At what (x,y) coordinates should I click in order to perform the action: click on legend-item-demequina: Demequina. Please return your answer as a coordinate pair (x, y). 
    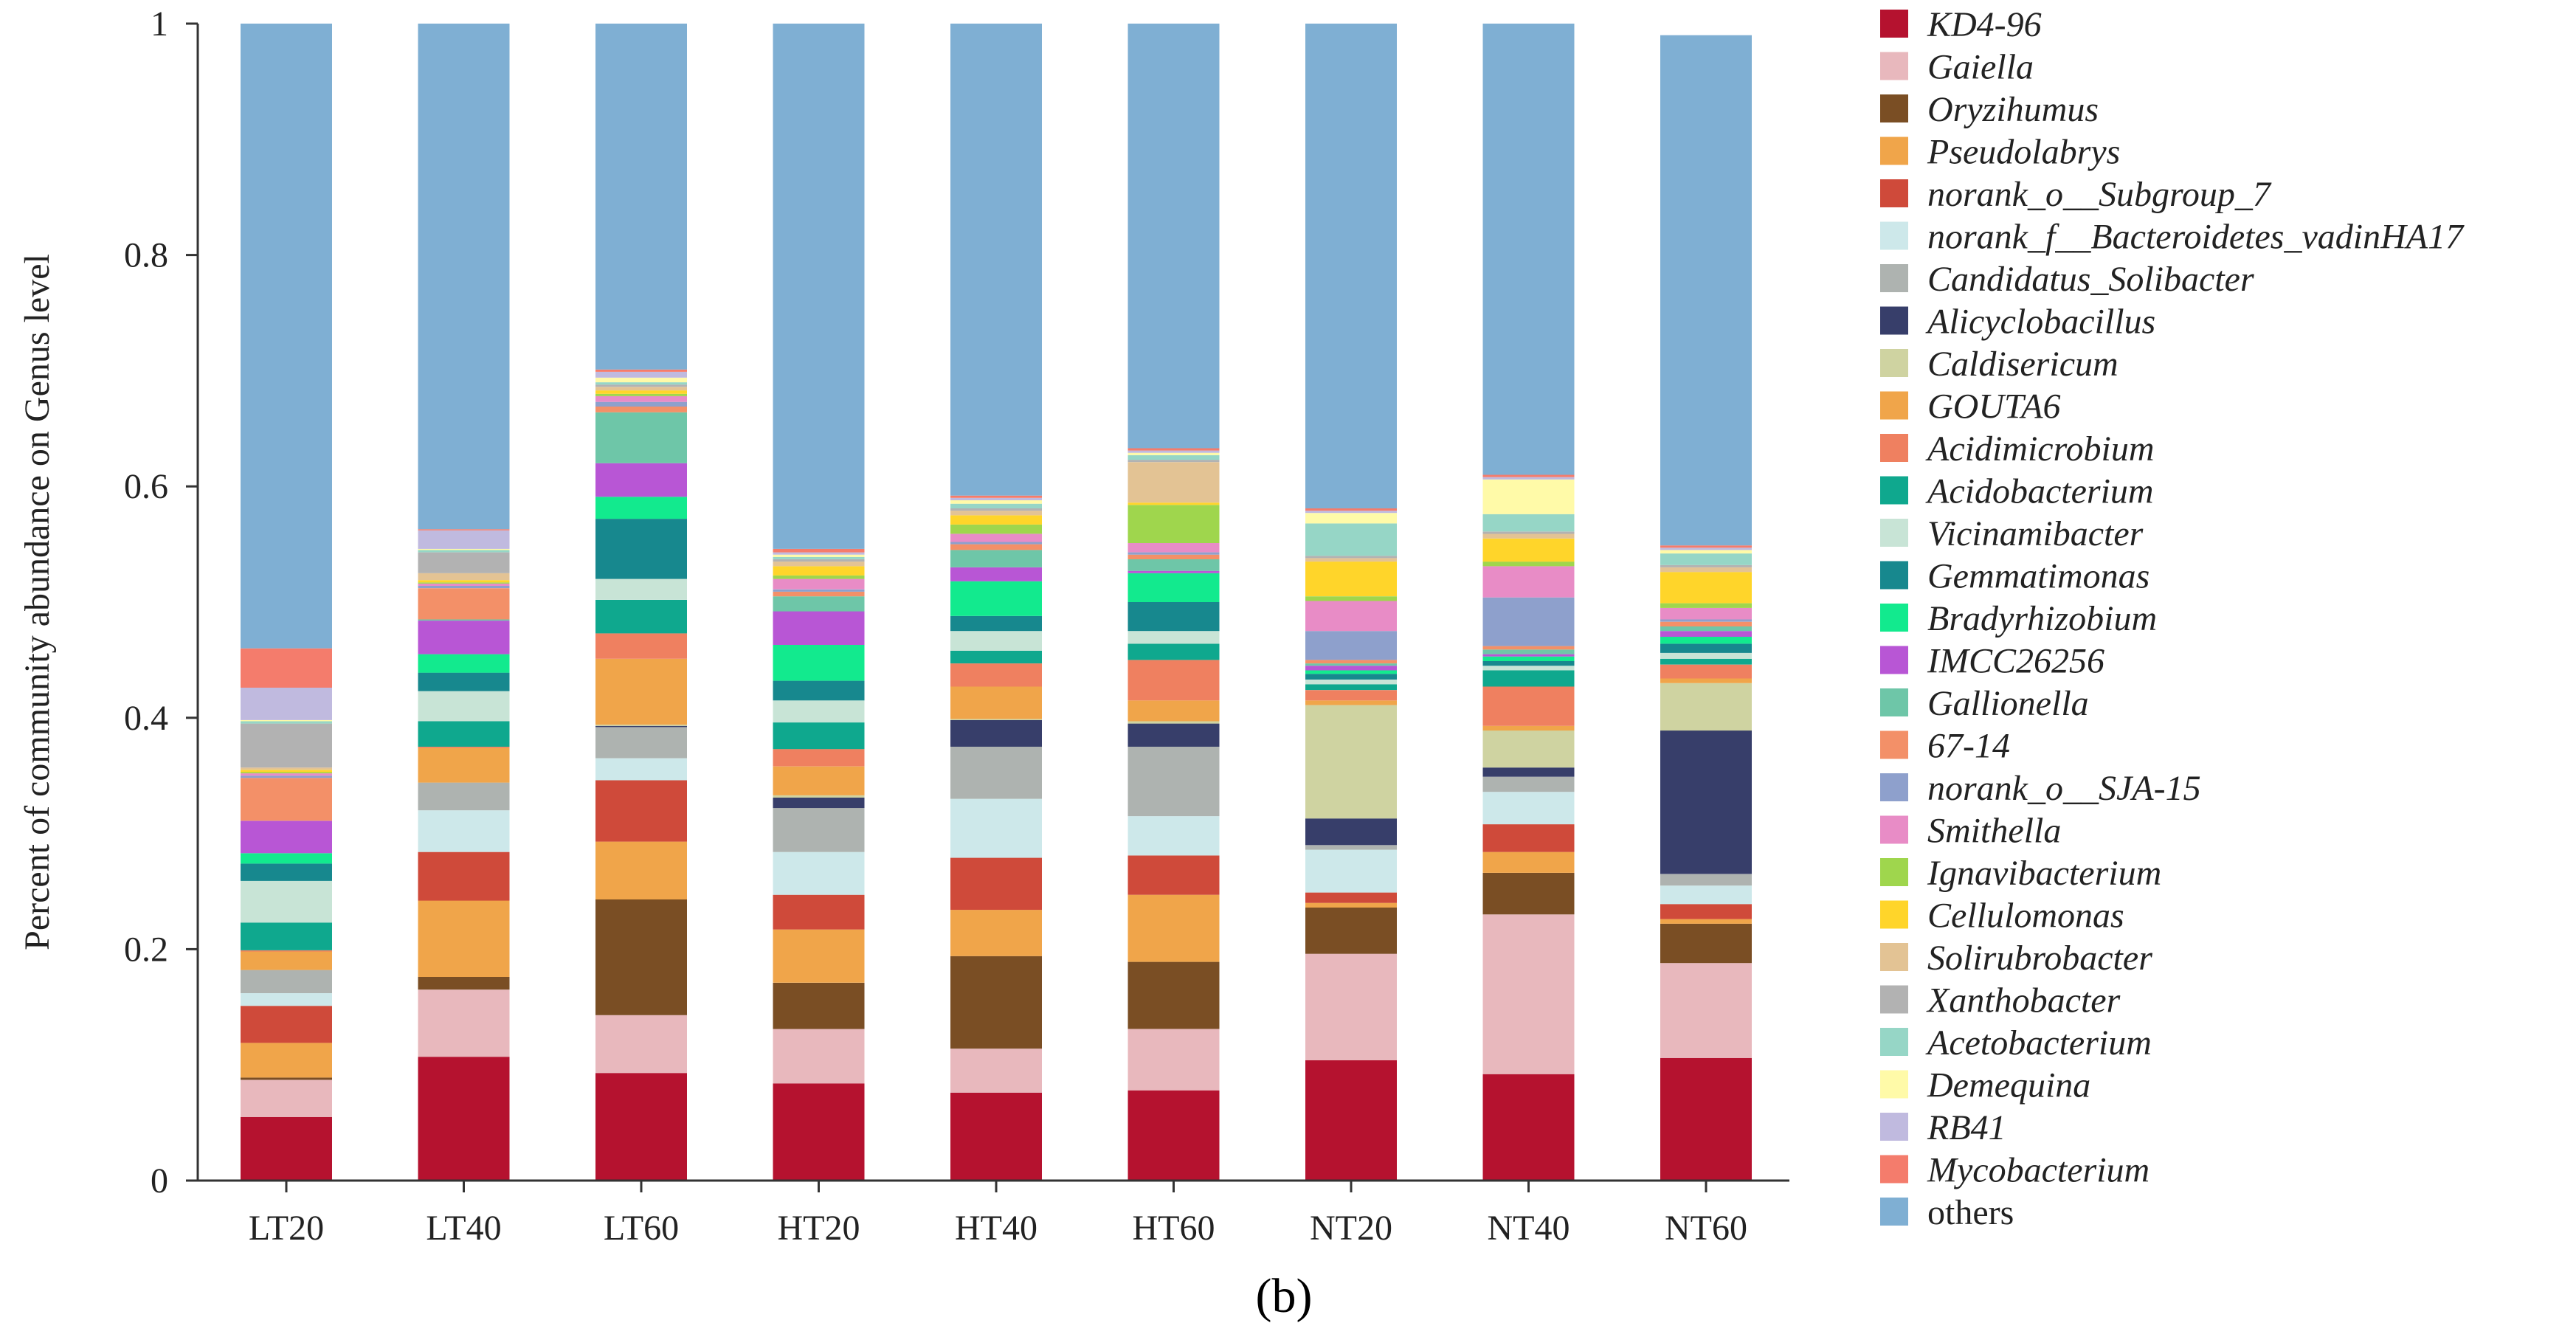
    Looking at the image, I should click on (1985, 1086).